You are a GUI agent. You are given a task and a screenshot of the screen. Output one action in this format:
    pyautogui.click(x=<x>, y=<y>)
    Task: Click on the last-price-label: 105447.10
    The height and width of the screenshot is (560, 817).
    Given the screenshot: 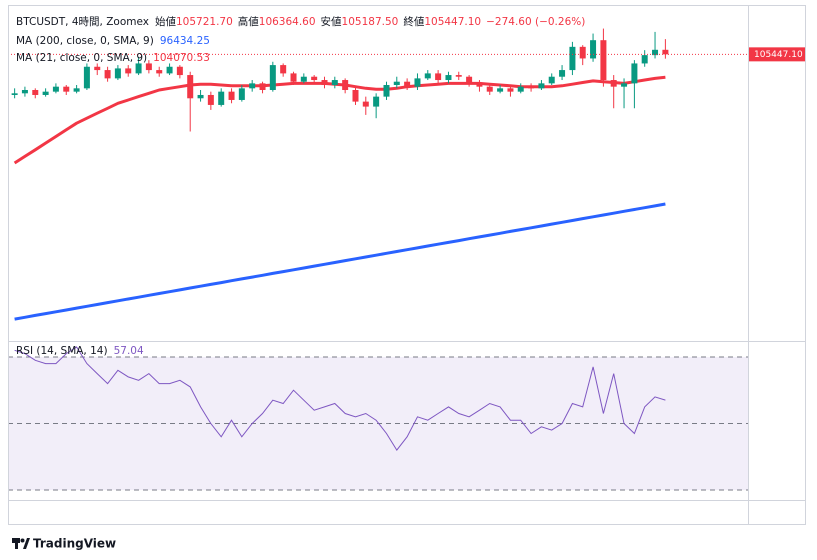 What is the action you would take?
    pyautogui.click(x=778, y=55)
    